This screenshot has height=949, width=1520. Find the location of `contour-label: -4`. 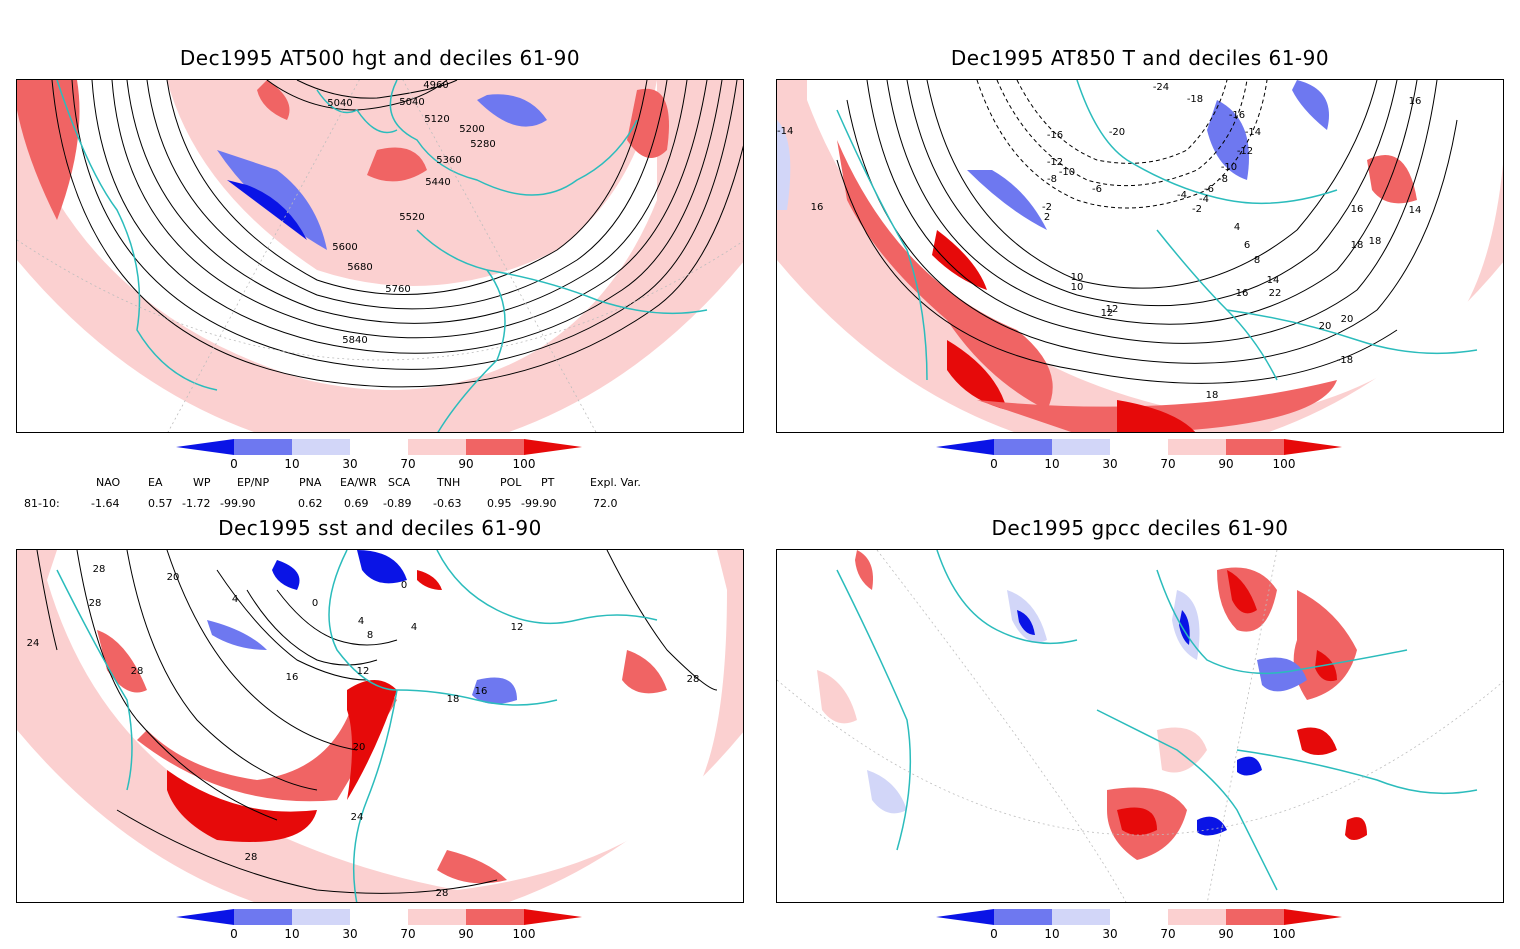

contour-label: -4 is located at coordinates (1204, 199).